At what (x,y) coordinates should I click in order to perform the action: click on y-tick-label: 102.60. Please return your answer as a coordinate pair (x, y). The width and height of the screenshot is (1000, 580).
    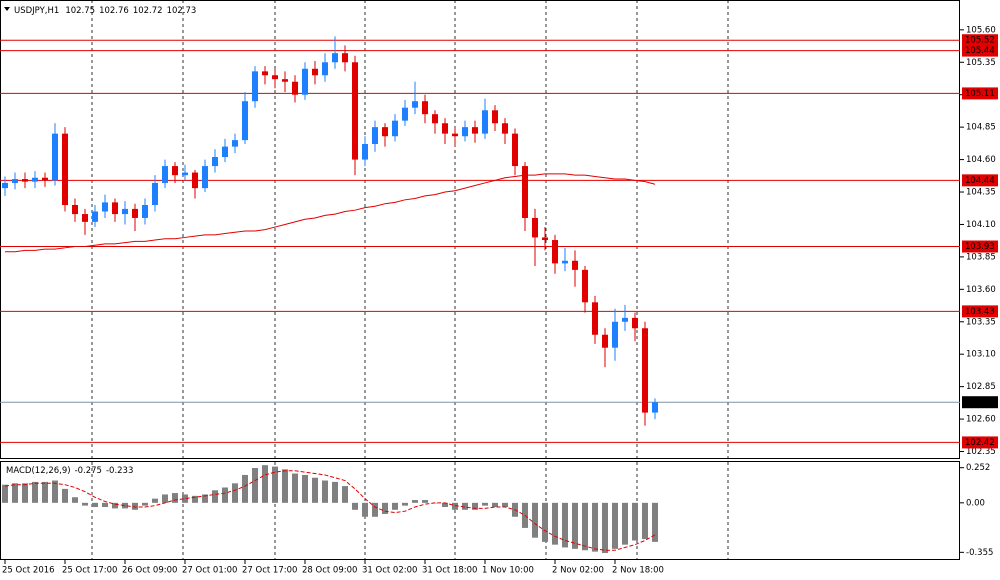
    Looking at the image, I should click on (981, 420).